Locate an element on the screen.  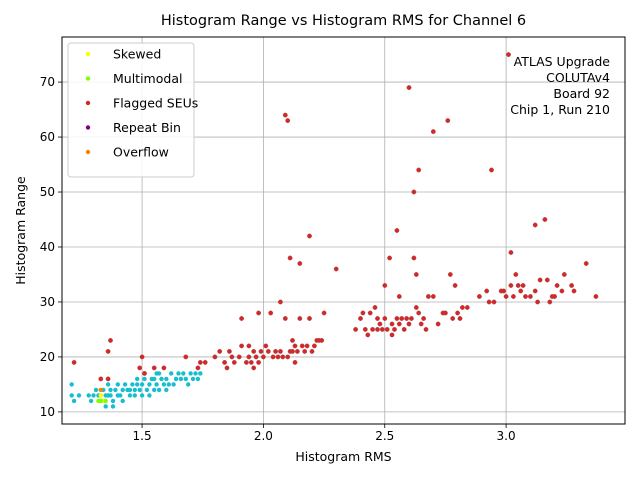
legend-label: Repeat Bin is located at coordinates (147, 127).